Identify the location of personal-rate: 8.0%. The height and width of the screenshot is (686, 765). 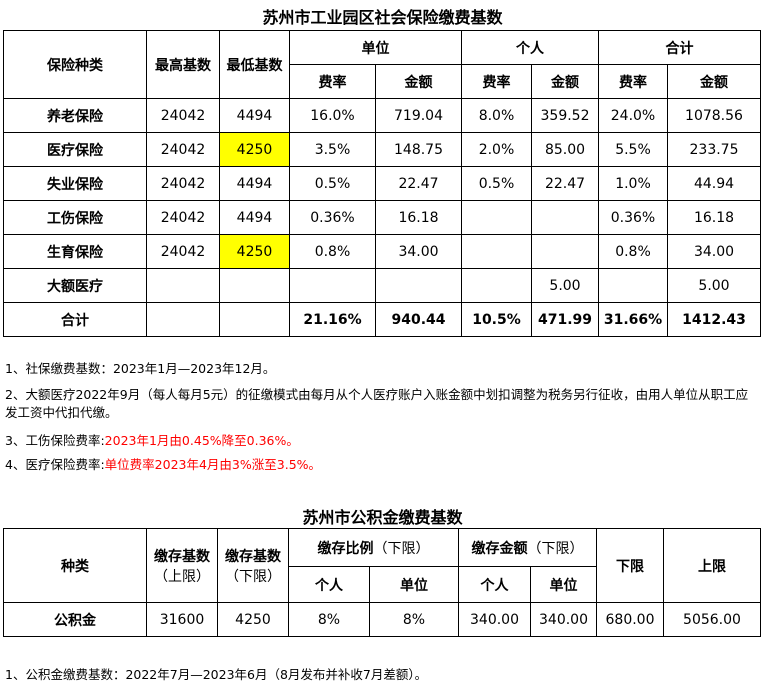
(496, 115).